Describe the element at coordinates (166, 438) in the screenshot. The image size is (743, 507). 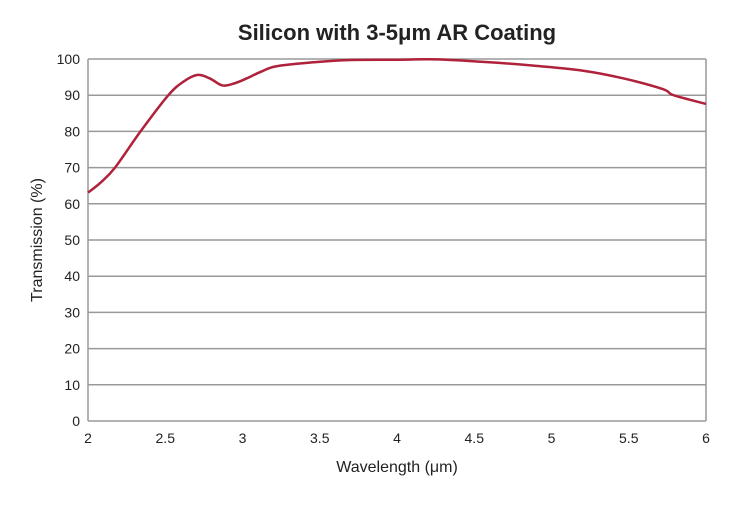
I see `x-tick-label: 2.5` at that location.